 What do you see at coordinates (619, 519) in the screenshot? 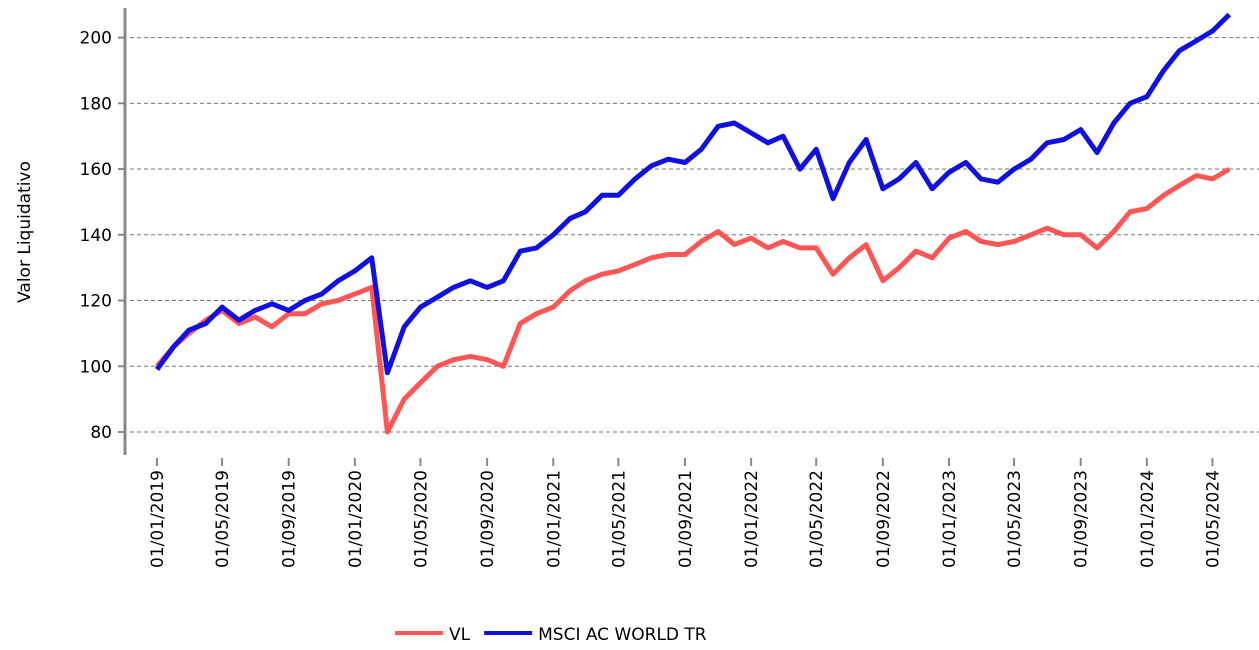
I see `x-tick-label: 01/05/2021` at bounding box center [619, 519].